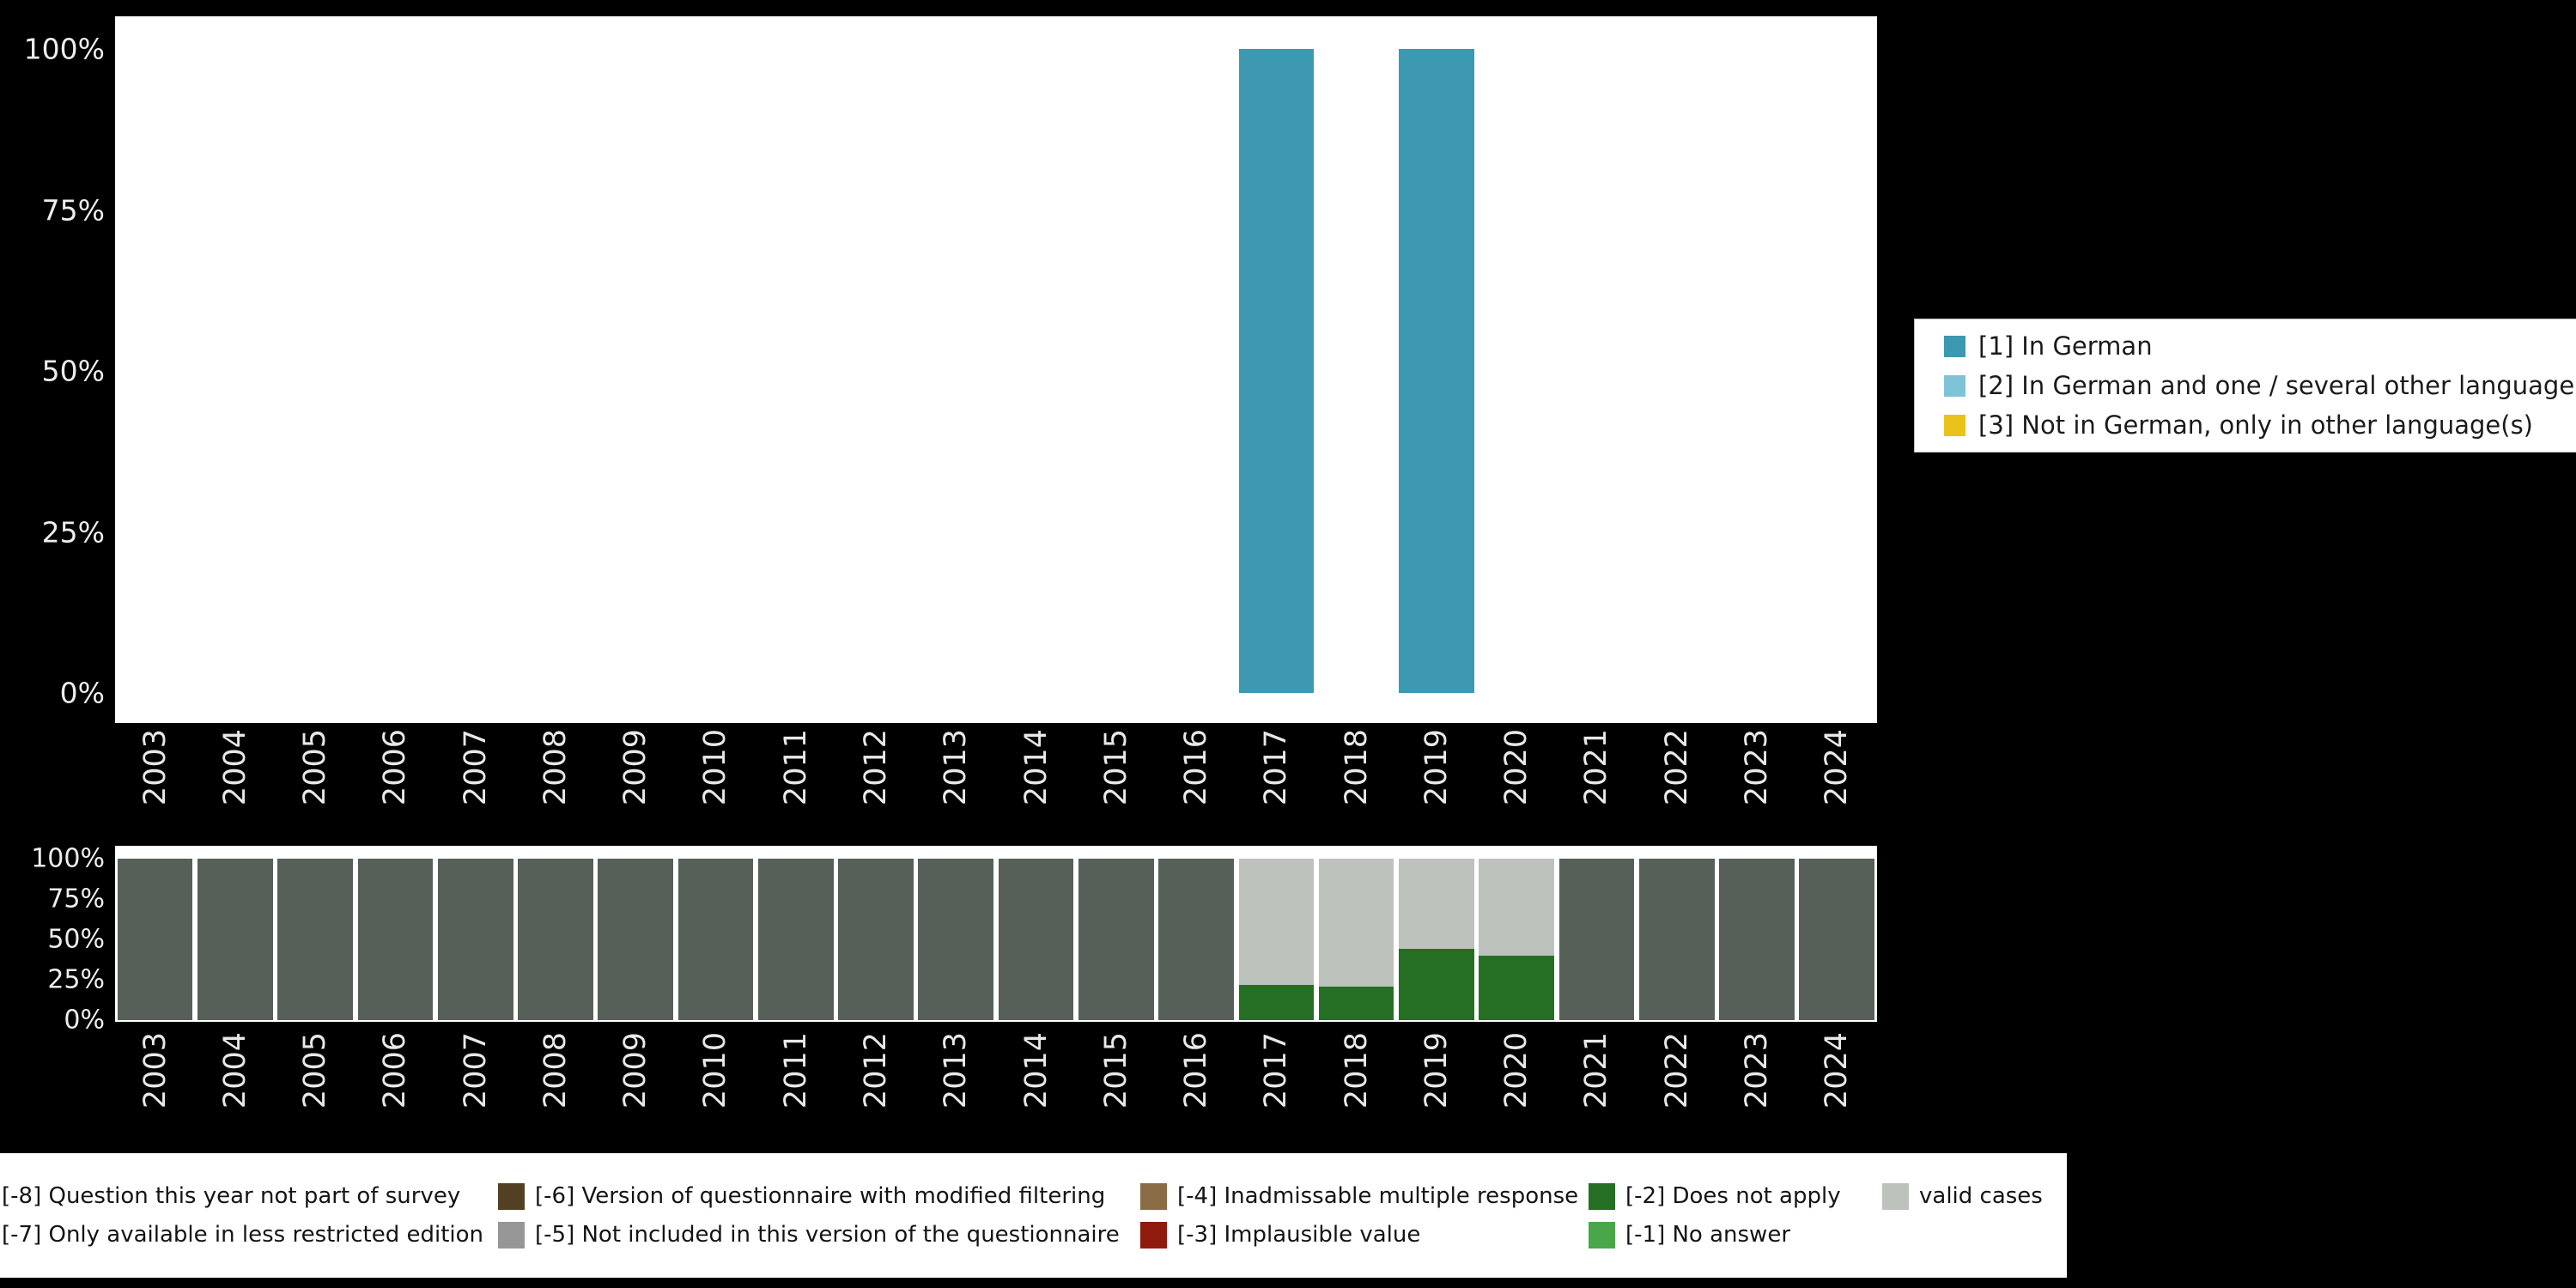 This screenshot has height=1288, width=2576. What do you see at coordinates (1597, 768) in the screenshot?
I see `x-axis-tick-label: 2021` at bounding box center [1597, 768].